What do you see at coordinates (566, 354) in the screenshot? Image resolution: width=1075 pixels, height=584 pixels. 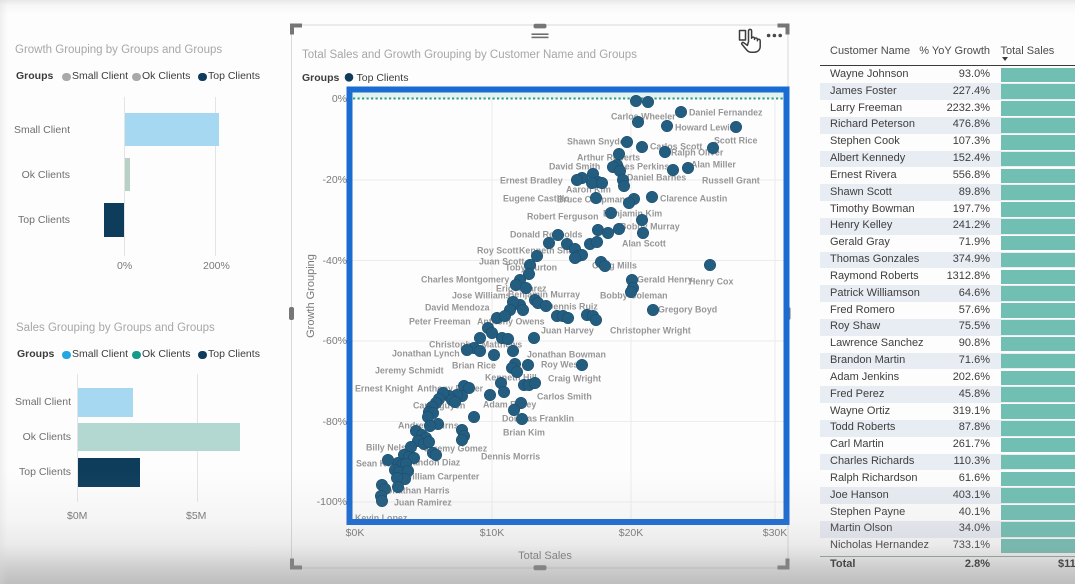 I see `svg-text: Jonathan Bowman` at bounding box center [566, 354].